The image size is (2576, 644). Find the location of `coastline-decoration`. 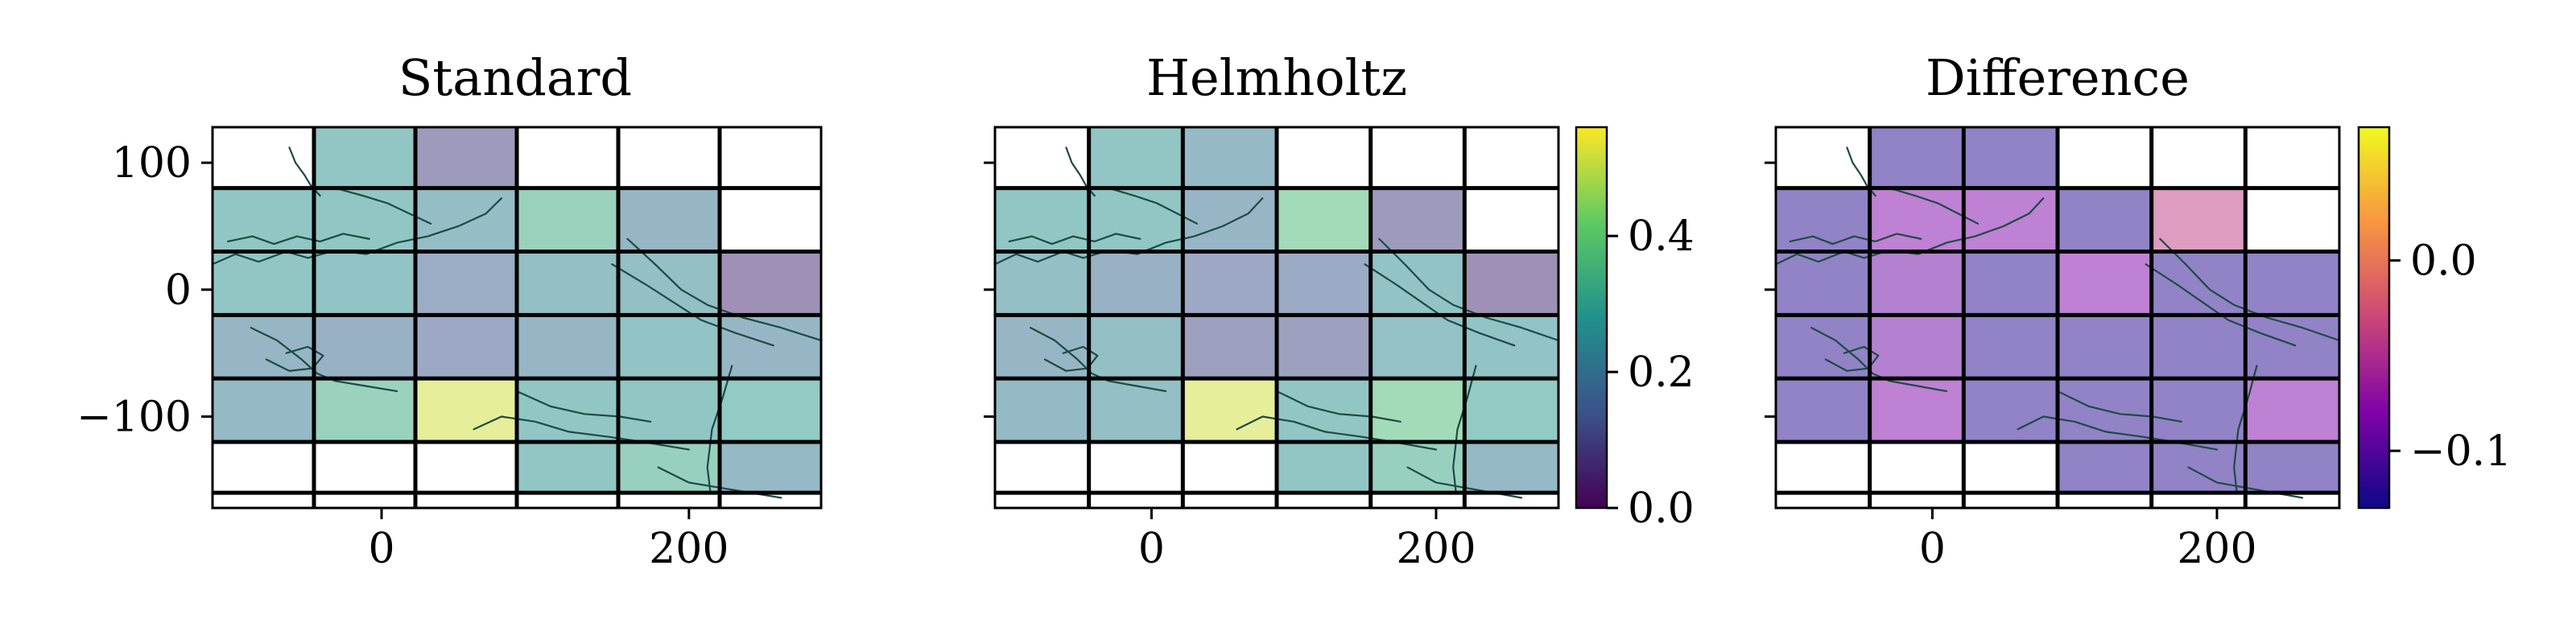

coastline-decoration is located at coordinates (2057, 323).